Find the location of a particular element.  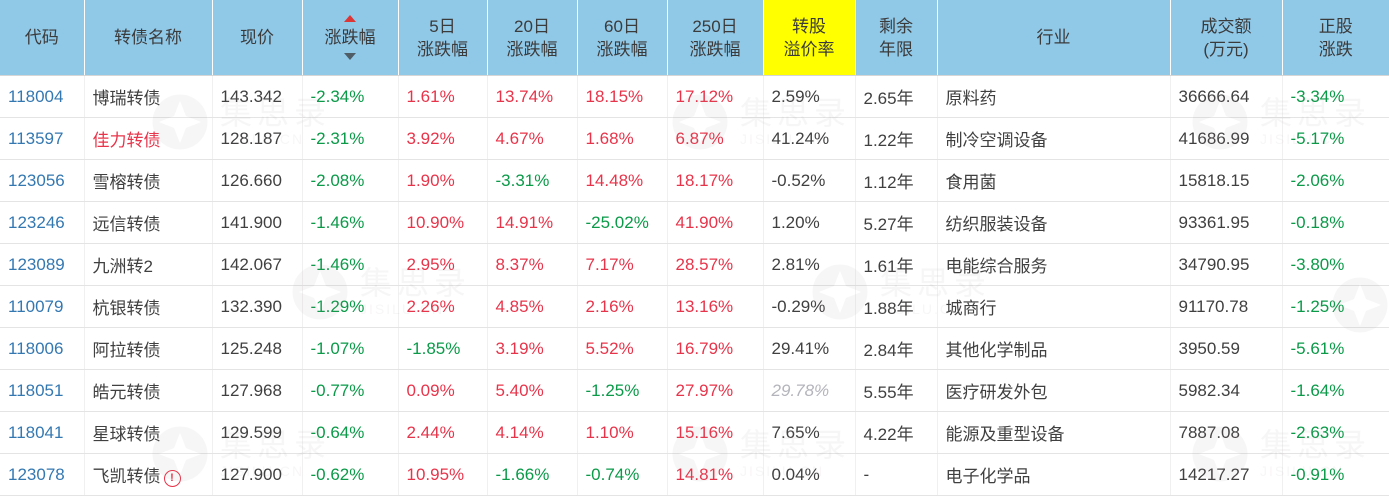

col-header-d20: 20日 涨跌幅 is located at coordinates (532, 38).